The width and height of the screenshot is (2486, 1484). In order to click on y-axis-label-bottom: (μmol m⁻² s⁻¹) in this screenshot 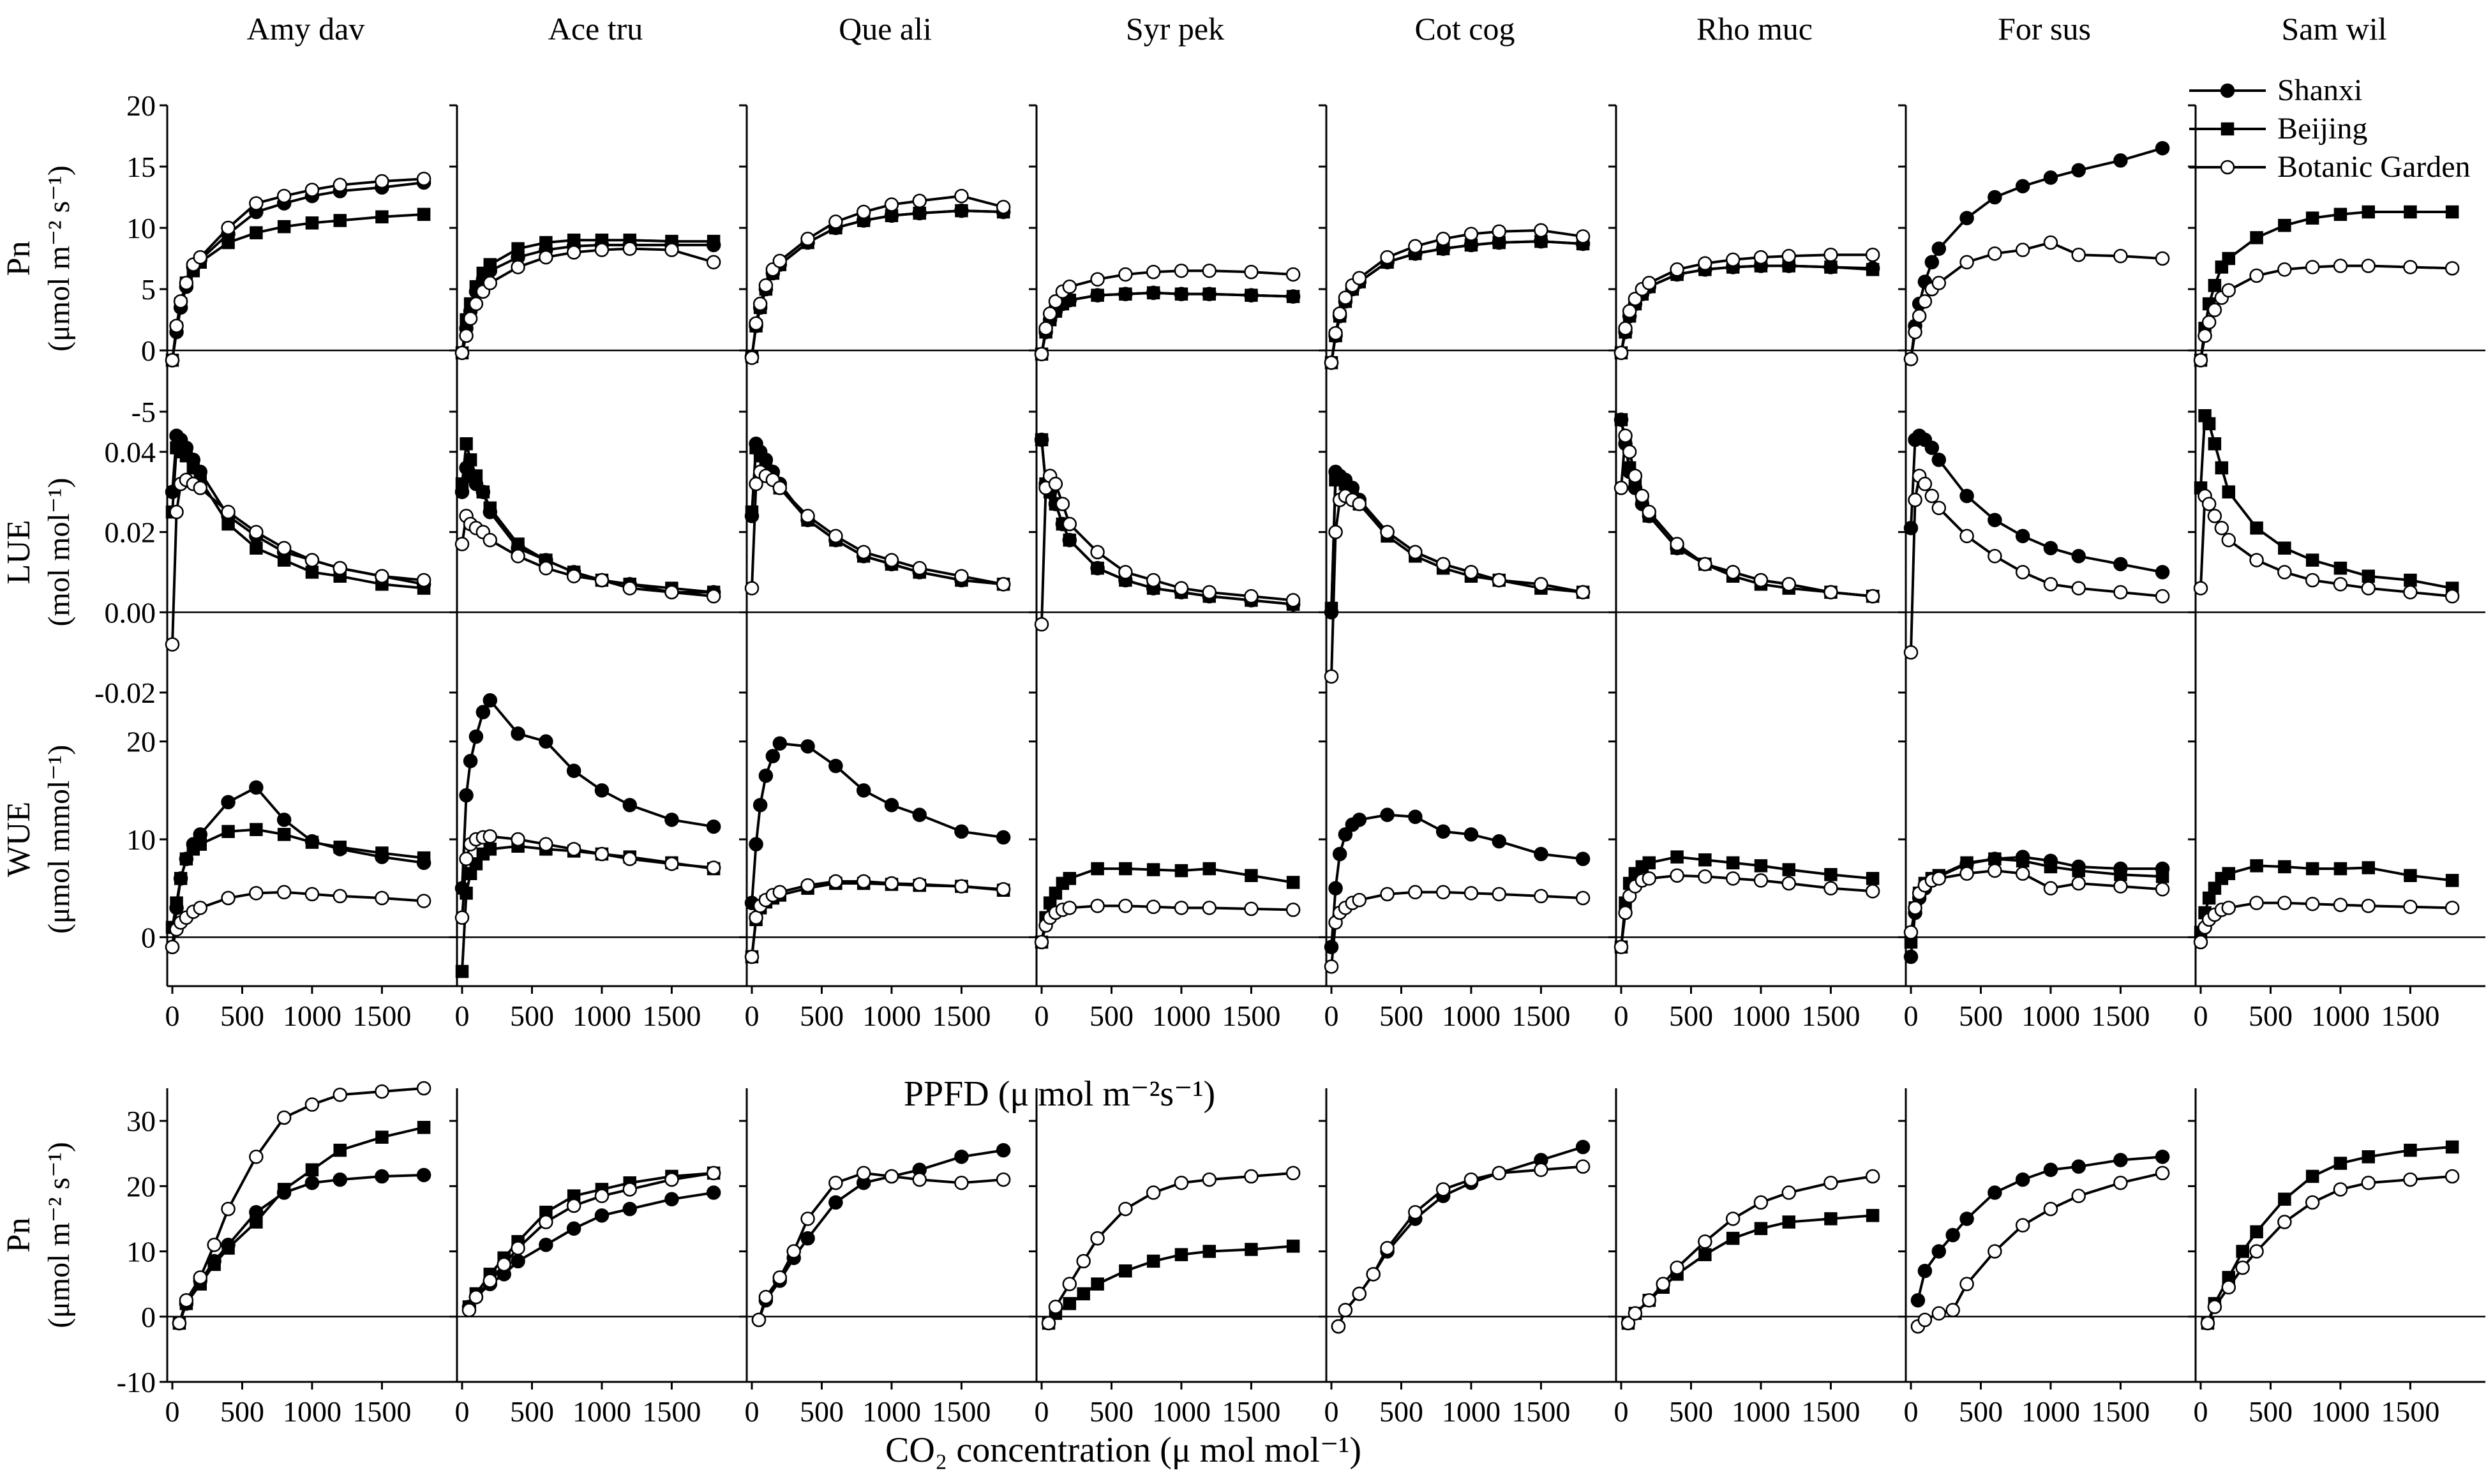, I will do `click(59, 1235)`.